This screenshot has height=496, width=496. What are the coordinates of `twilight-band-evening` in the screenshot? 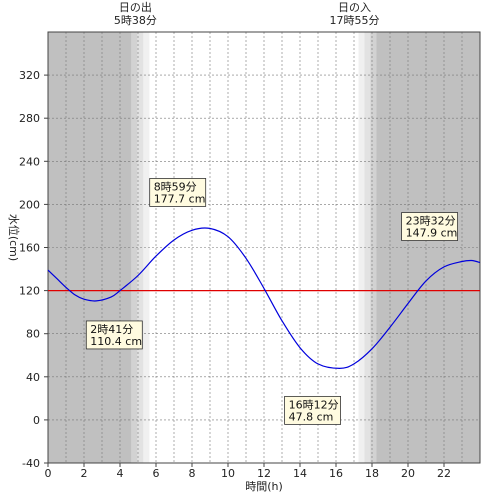 It's located at (367, 247).